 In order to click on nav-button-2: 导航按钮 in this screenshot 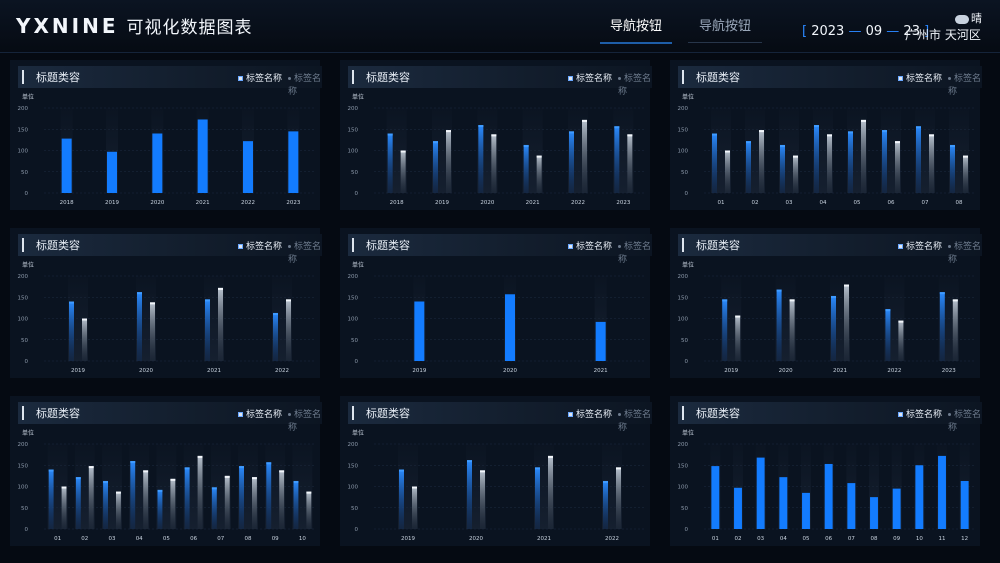, I will do `click(725, 30)`.